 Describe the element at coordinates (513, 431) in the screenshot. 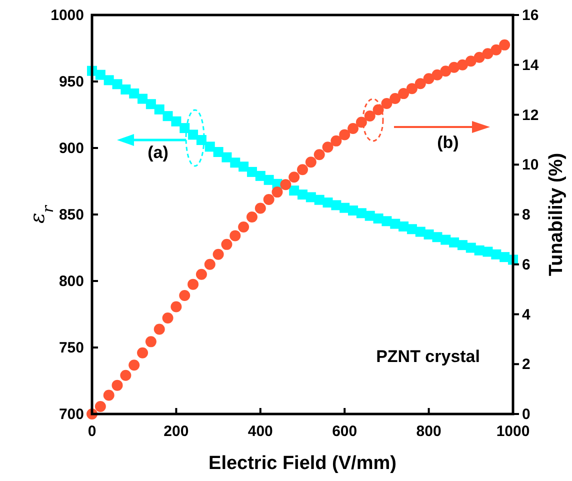

I see `x-tick-label: 1000` at that location.